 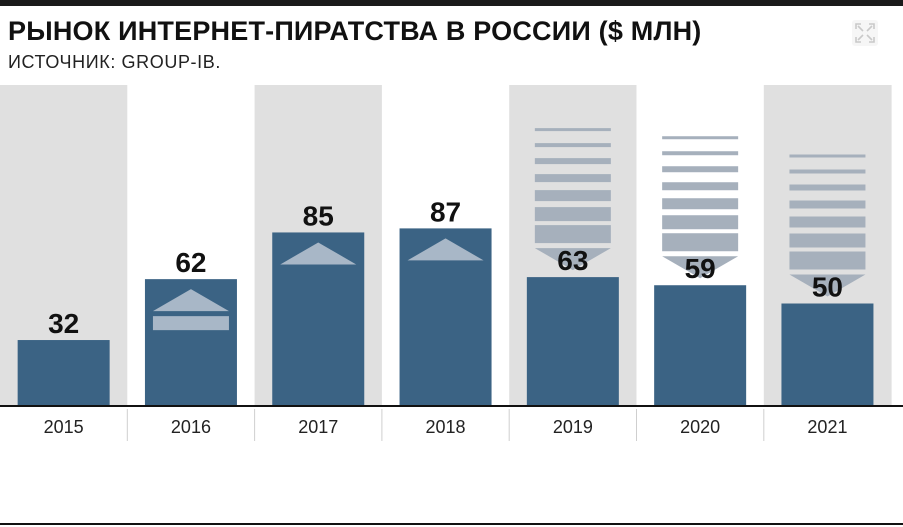 What do you see at coordinates (572, 341) in the screenshot?
I see `bar-2019` at bounding box center [572, 341].